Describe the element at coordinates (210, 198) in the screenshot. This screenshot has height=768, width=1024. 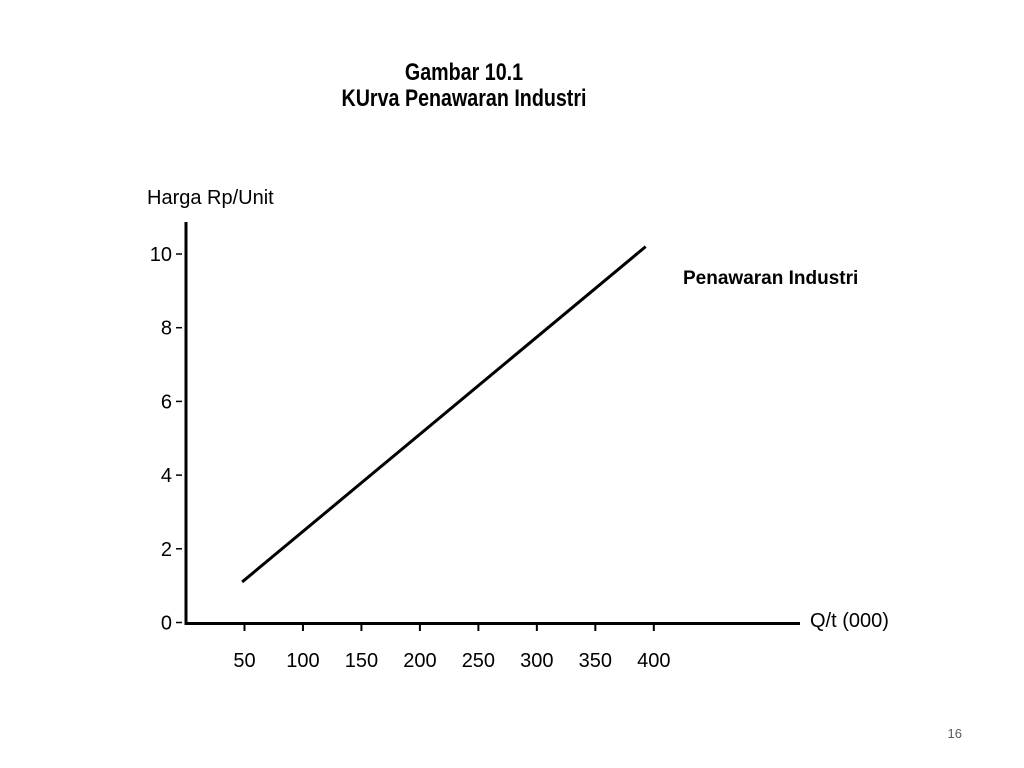
I see `y-axis-label: Harga Rp/Unit` at that location.